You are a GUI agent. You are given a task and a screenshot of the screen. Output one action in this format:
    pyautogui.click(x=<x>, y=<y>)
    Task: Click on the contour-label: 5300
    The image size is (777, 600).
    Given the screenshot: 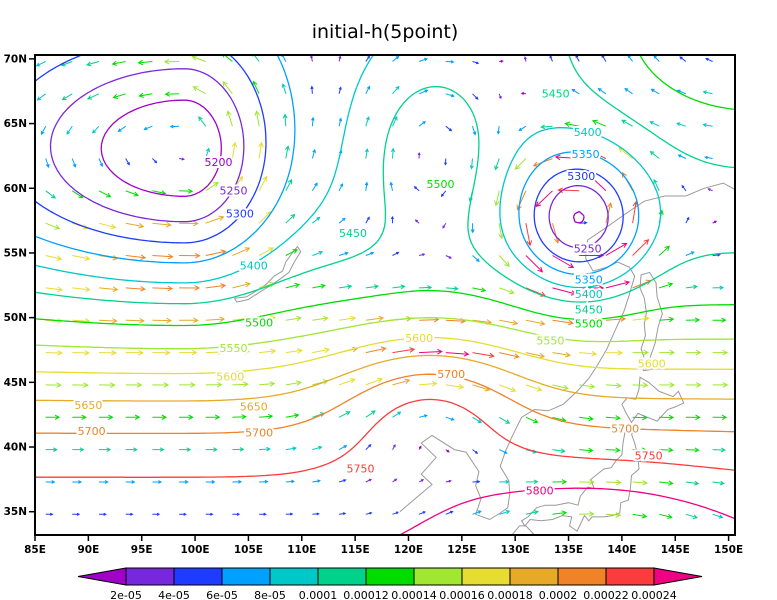 What is the action you would take?
    pyautogui.click(x=240, y=214)
    